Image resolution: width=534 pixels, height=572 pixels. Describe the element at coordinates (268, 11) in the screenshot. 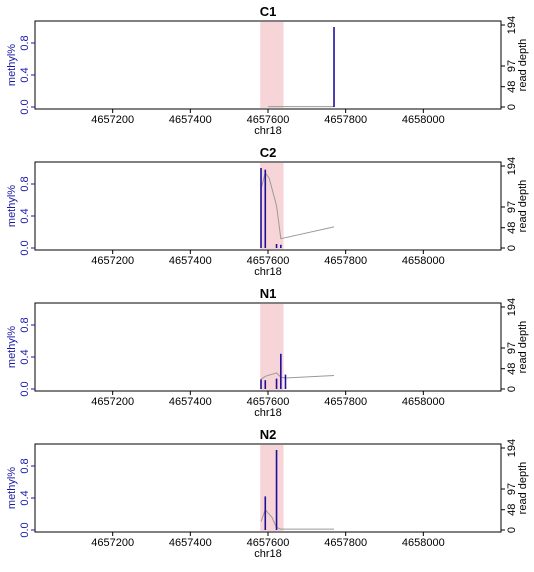

I see `panel-title: C1` at that location.